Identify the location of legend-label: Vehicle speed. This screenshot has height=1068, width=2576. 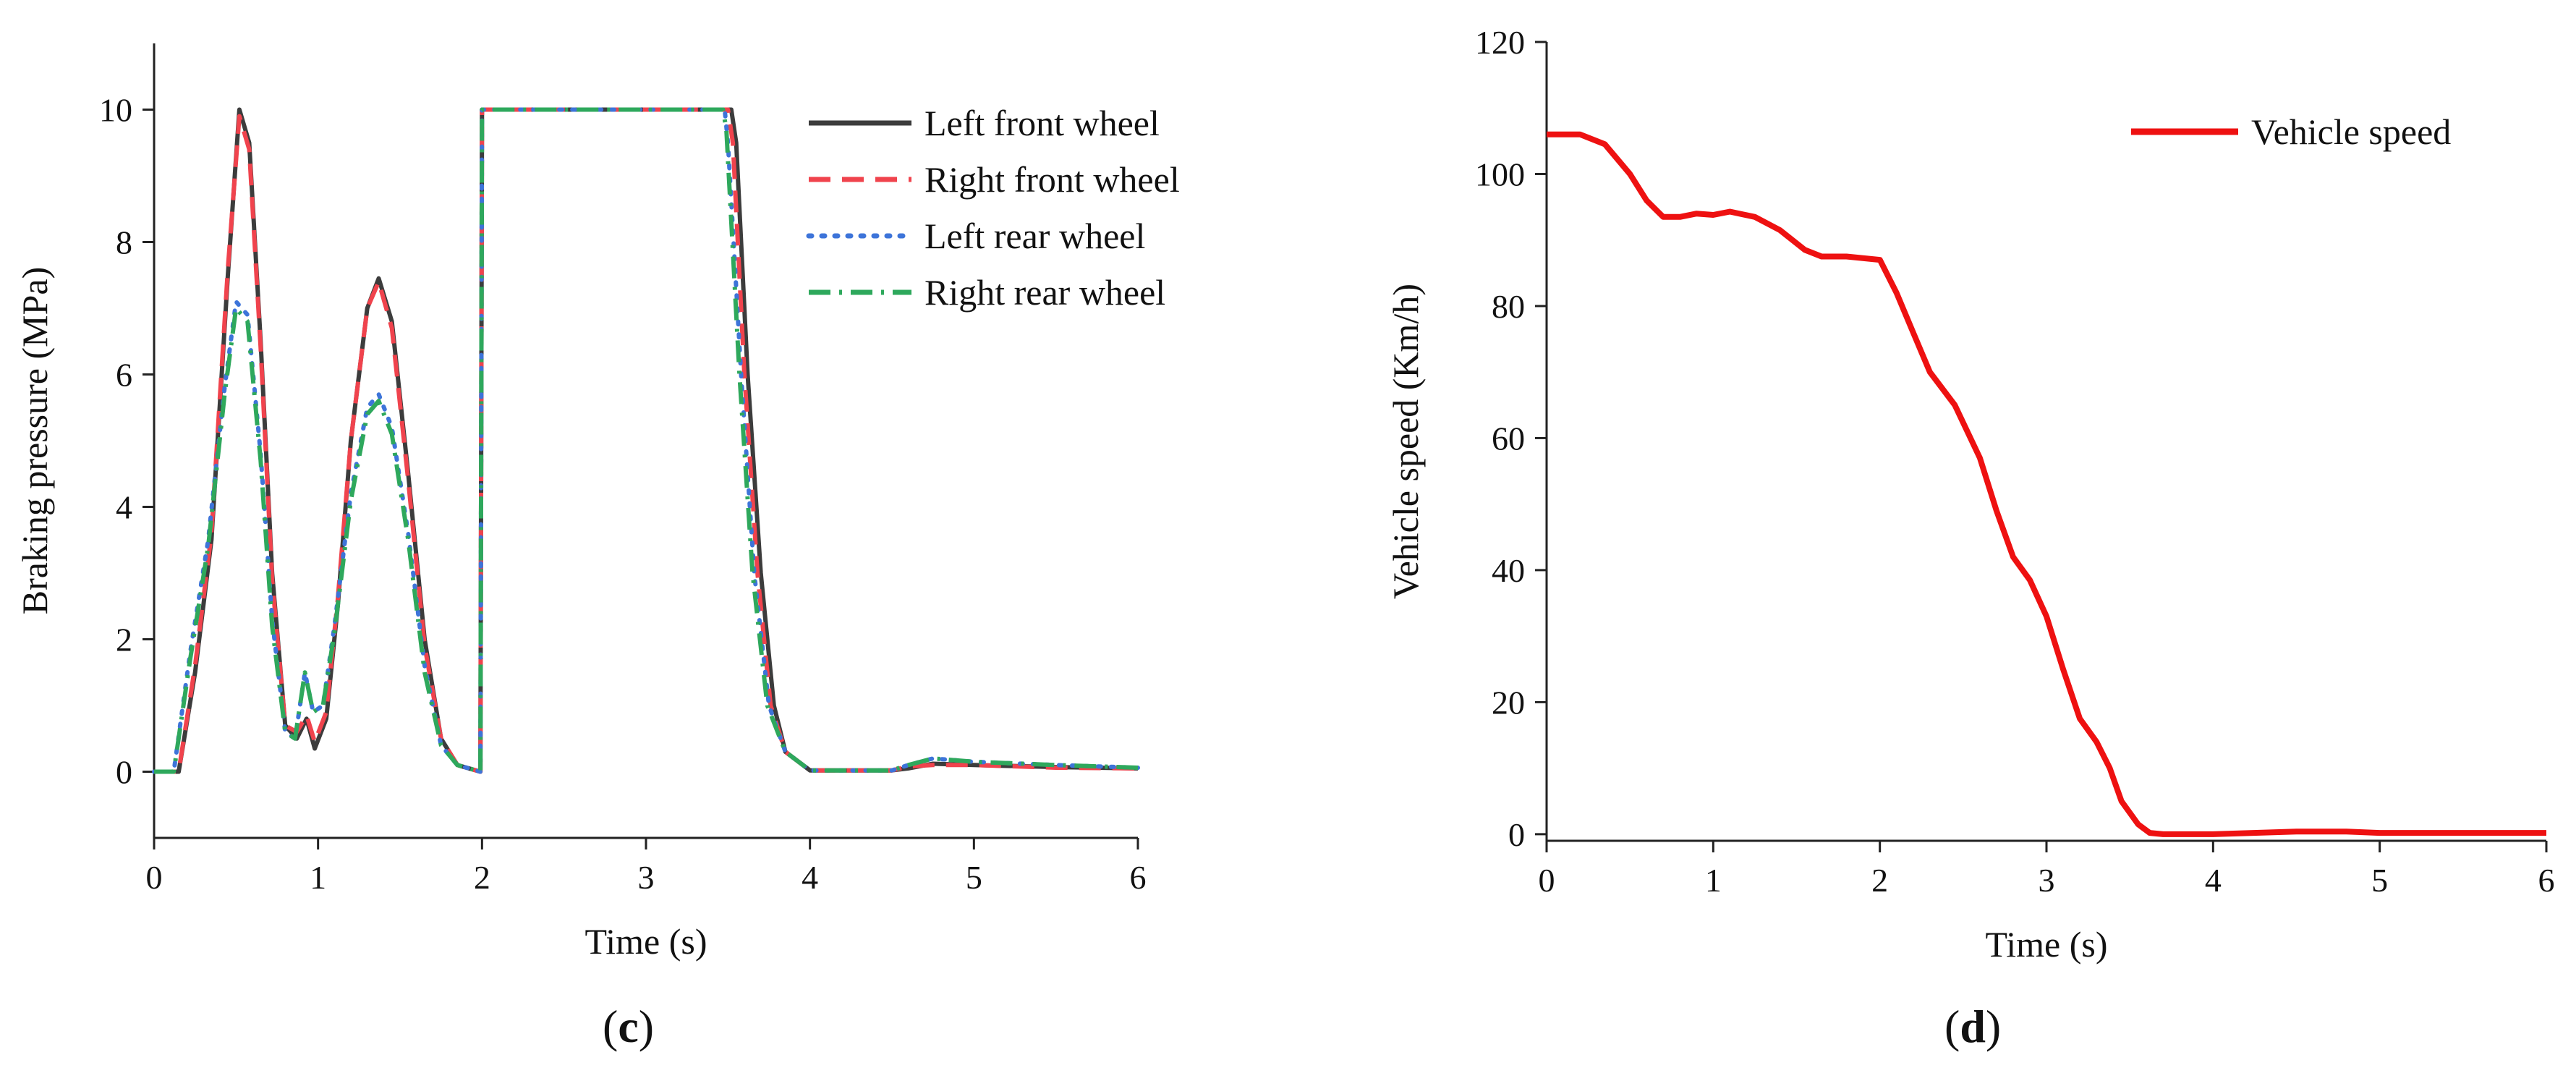
(2351, 132).